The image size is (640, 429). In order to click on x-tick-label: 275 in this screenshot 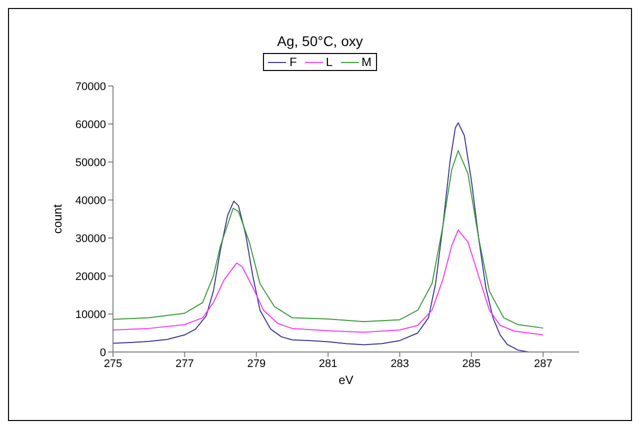, I will do `click(113, 364)`.